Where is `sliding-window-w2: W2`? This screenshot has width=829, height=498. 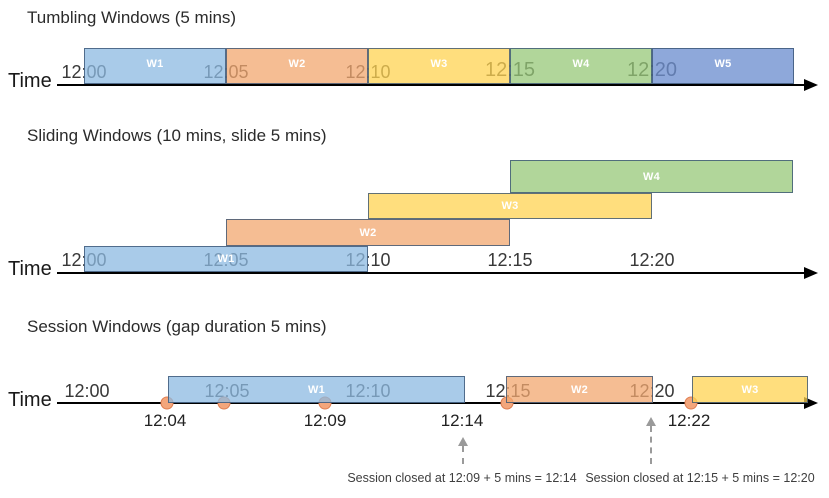 sliding-window-w2: W2 is located at coordinates (368, 232).